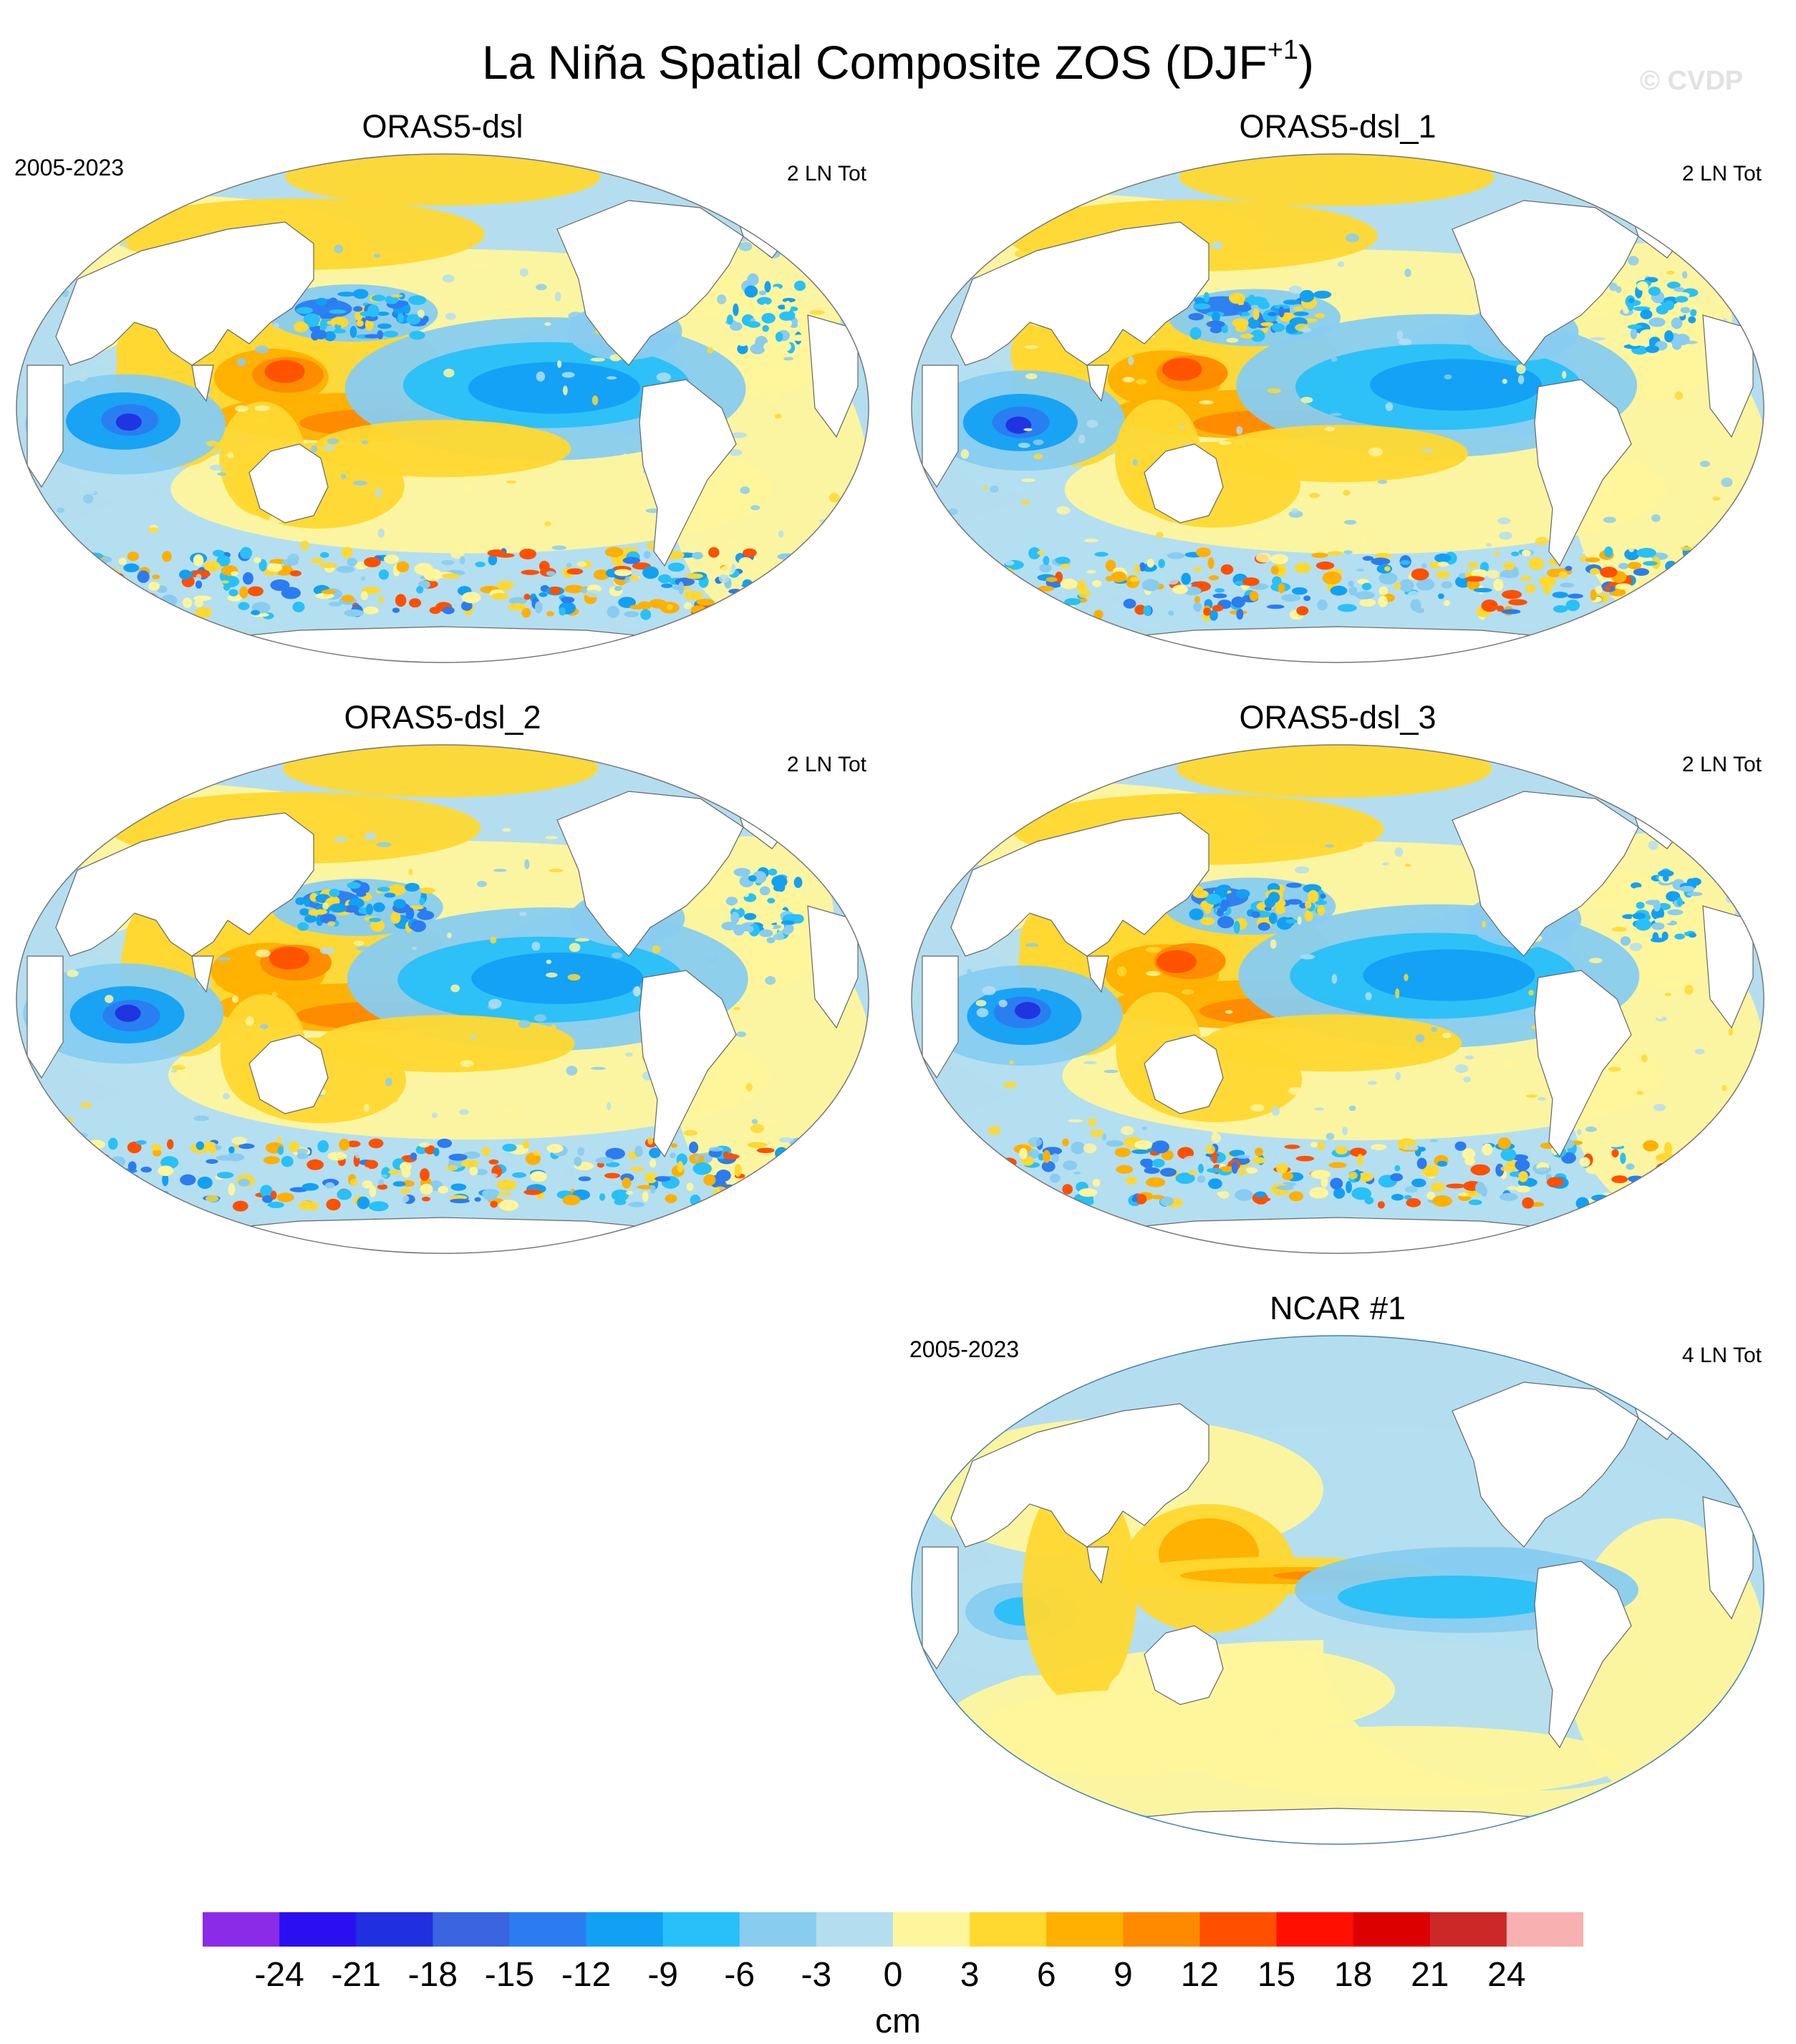 This screenshot has height=2044, width=1796. Describe the element at coordinates (587, 1975) in the screenshot. I see `colorbar-tick-label: -12` at that location.